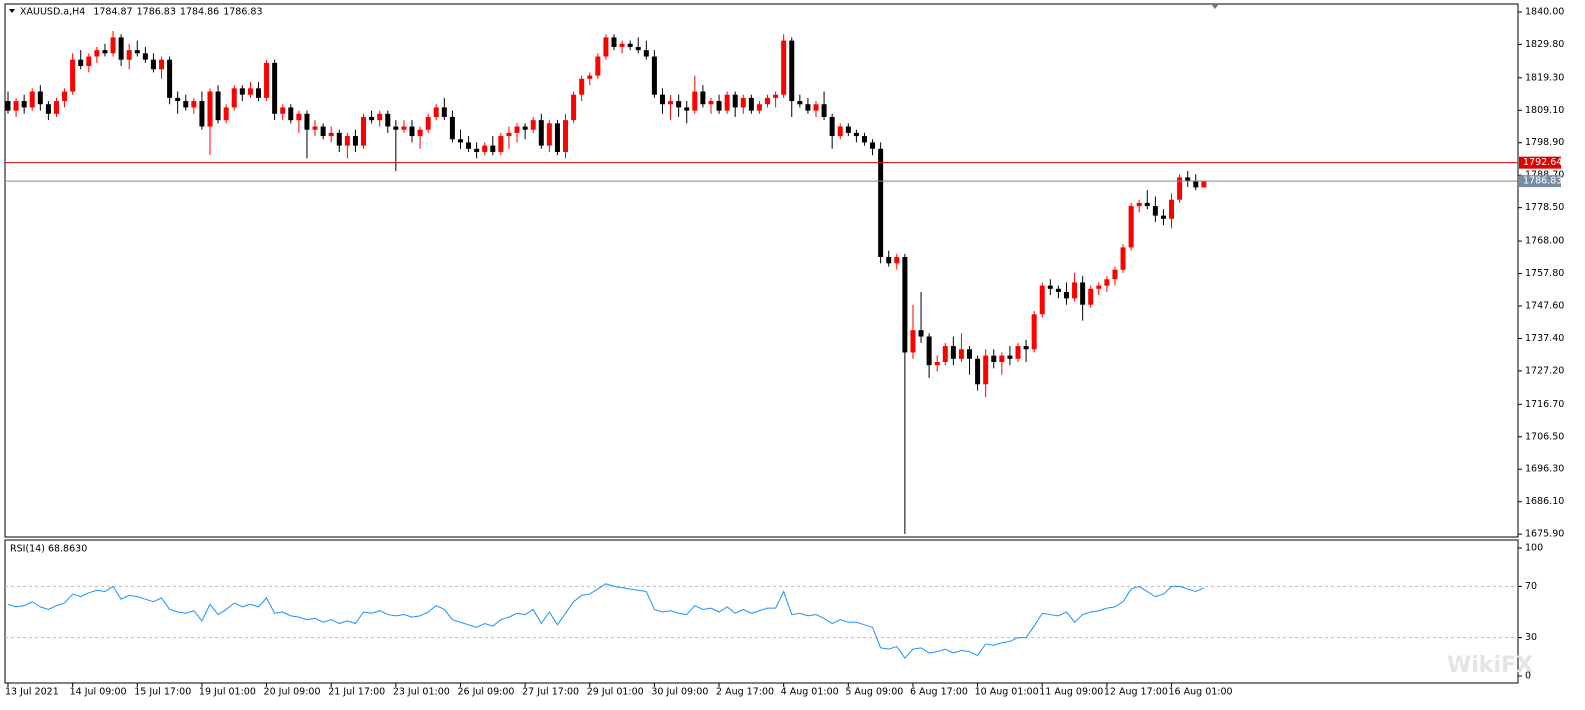  I want to click on x-tick-label: 16 Aug 01:00, so click(1201, 692).